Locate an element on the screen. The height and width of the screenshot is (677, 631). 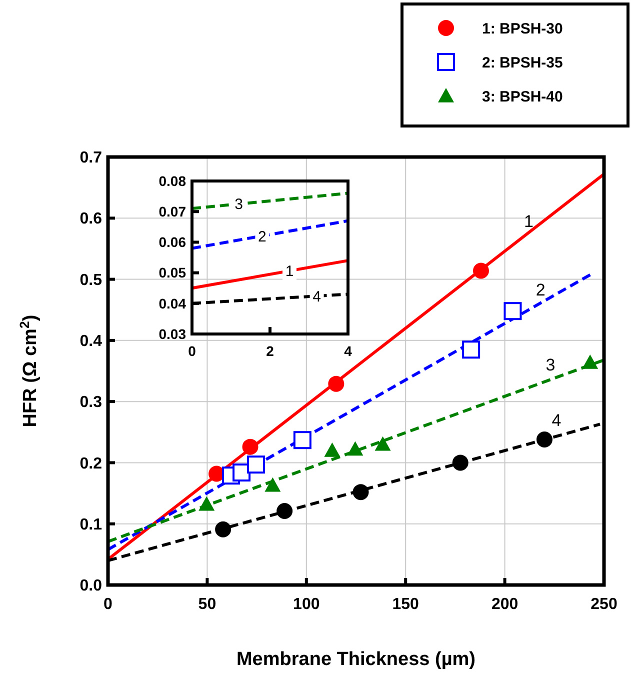
y-tick-label: 0.08 is located at coordinates (172, 180).